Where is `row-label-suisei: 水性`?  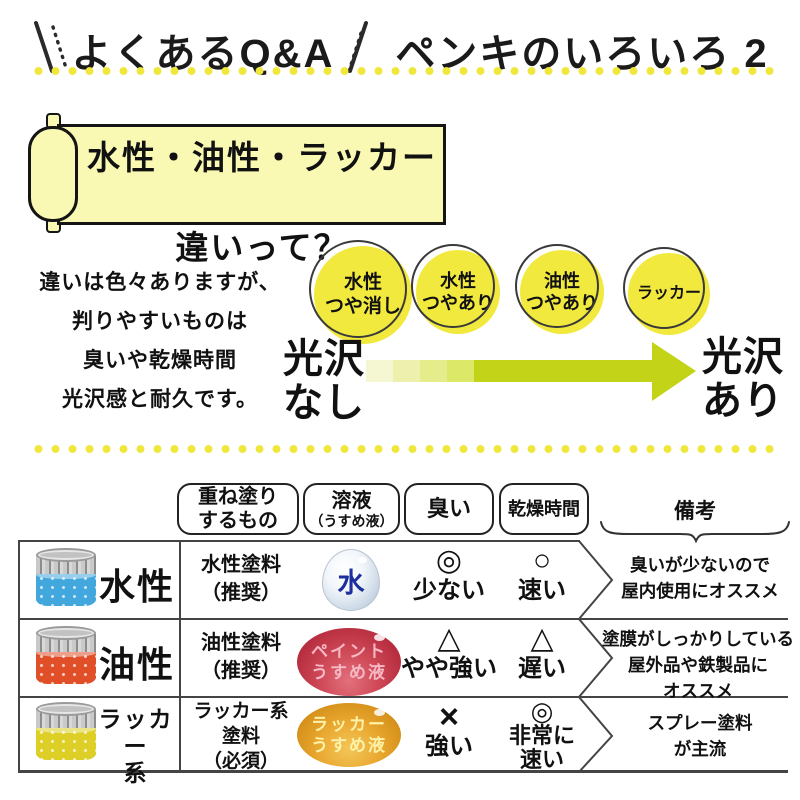
row-label-suisei: 水性 is located at coordinates (136, 586).